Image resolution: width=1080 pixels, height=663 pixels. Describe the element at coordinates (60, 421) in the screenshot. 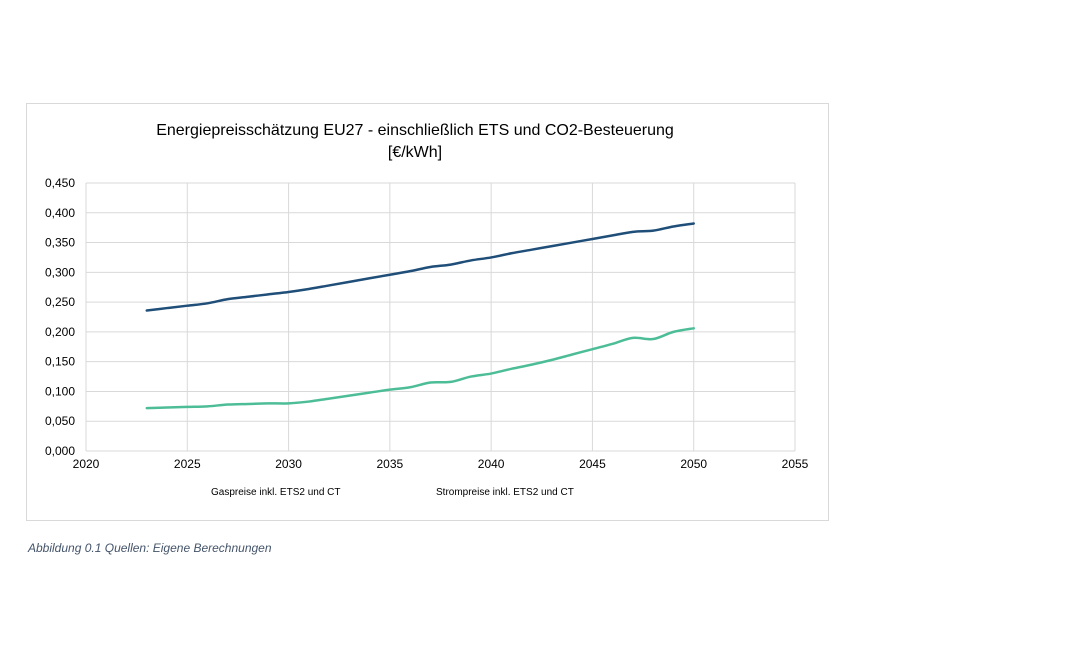

I see `y-tick-label: 0,050` at that location.